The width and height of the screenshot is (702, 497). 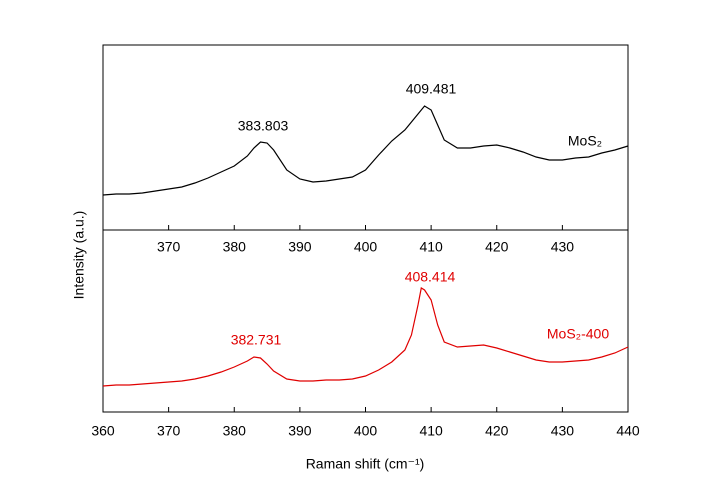 What do you see at coordinates (79, 255) in the screenshot?
I see `y-axis-label: Intensity (a.u.)` at bounding box center [79, 255].